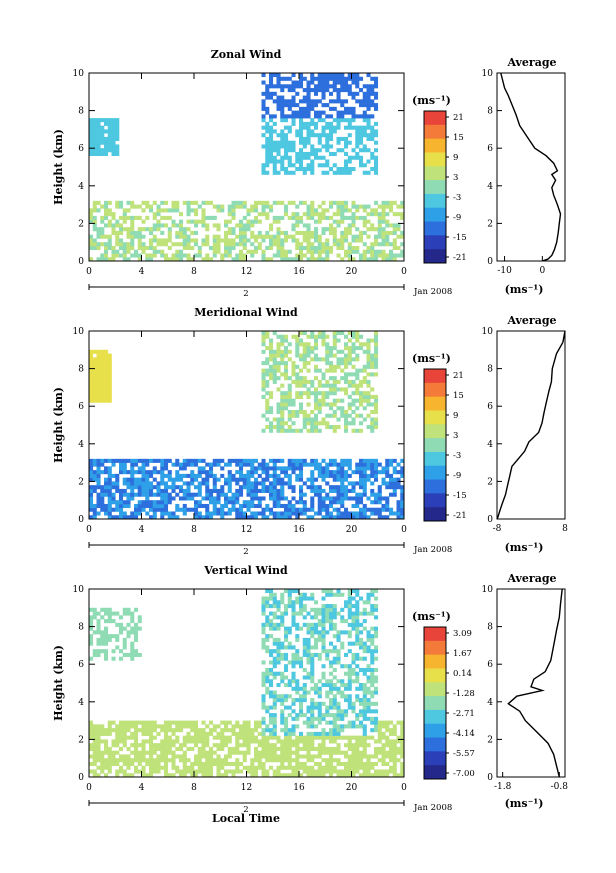  I want to click on meridional-date-label: Jan 2008, so click(432, 550).